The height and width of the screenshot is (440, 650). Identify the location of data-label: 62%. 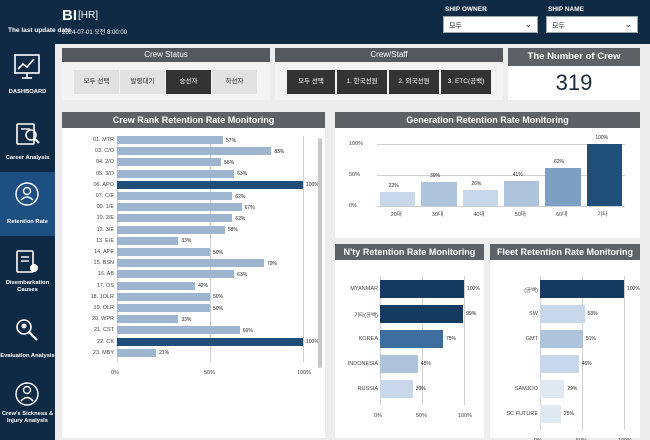
(240, 196).